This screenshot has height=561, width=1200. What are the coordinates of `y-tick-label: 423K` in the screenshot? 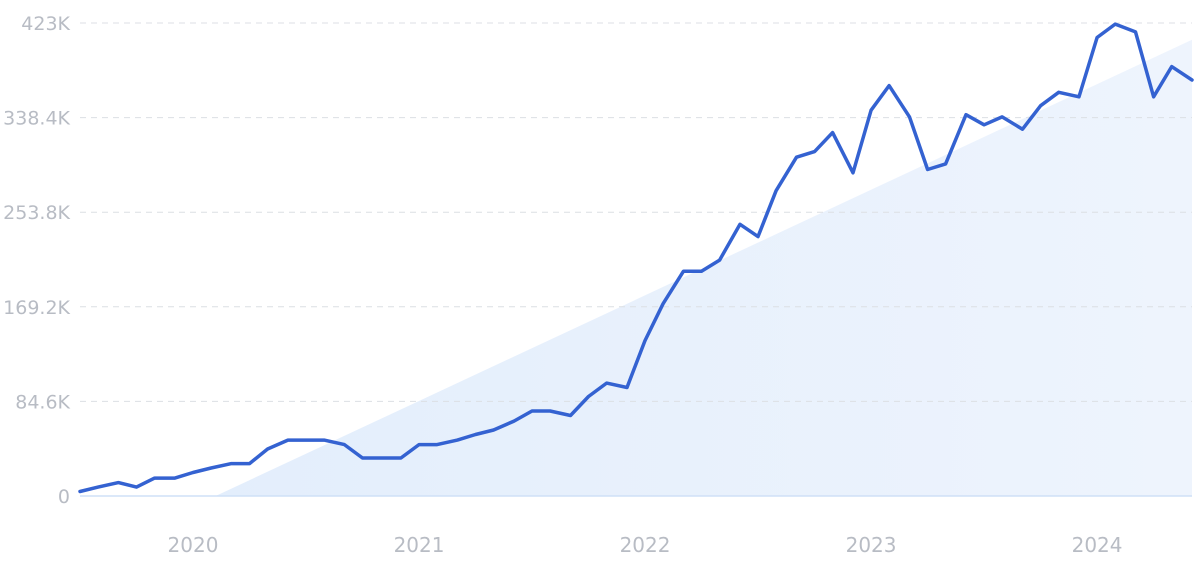 It's located at (45, 24).